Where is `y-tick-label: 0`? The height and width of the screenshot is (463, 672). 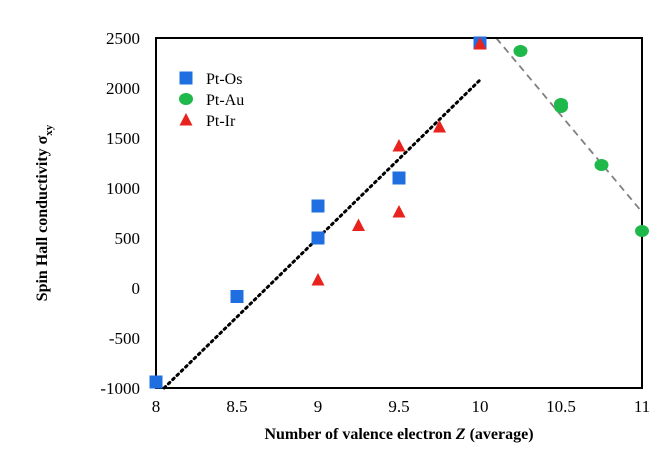 y-tick-label: 0 is located at coordinates (136, 288).